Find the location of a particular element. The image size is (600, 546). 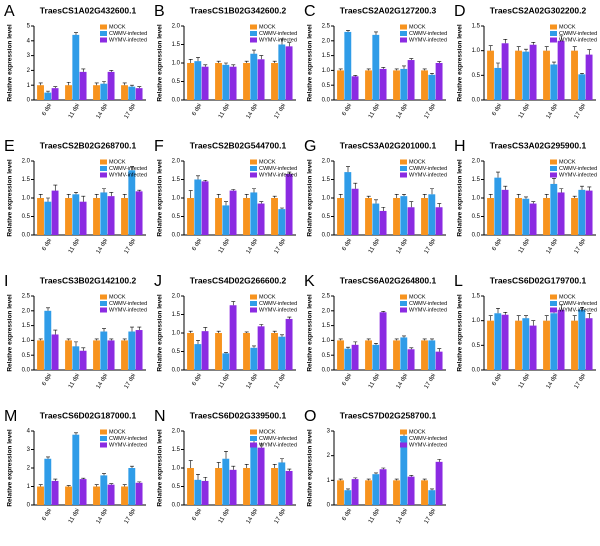

panel-letter: K is located at coordinates (309, 281).